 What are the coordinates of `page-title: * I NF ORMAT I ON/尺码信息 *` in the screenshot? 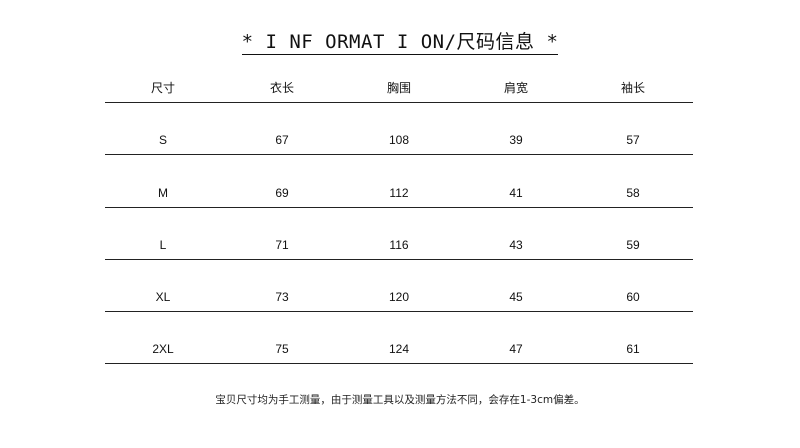 It's located at (400, 41).